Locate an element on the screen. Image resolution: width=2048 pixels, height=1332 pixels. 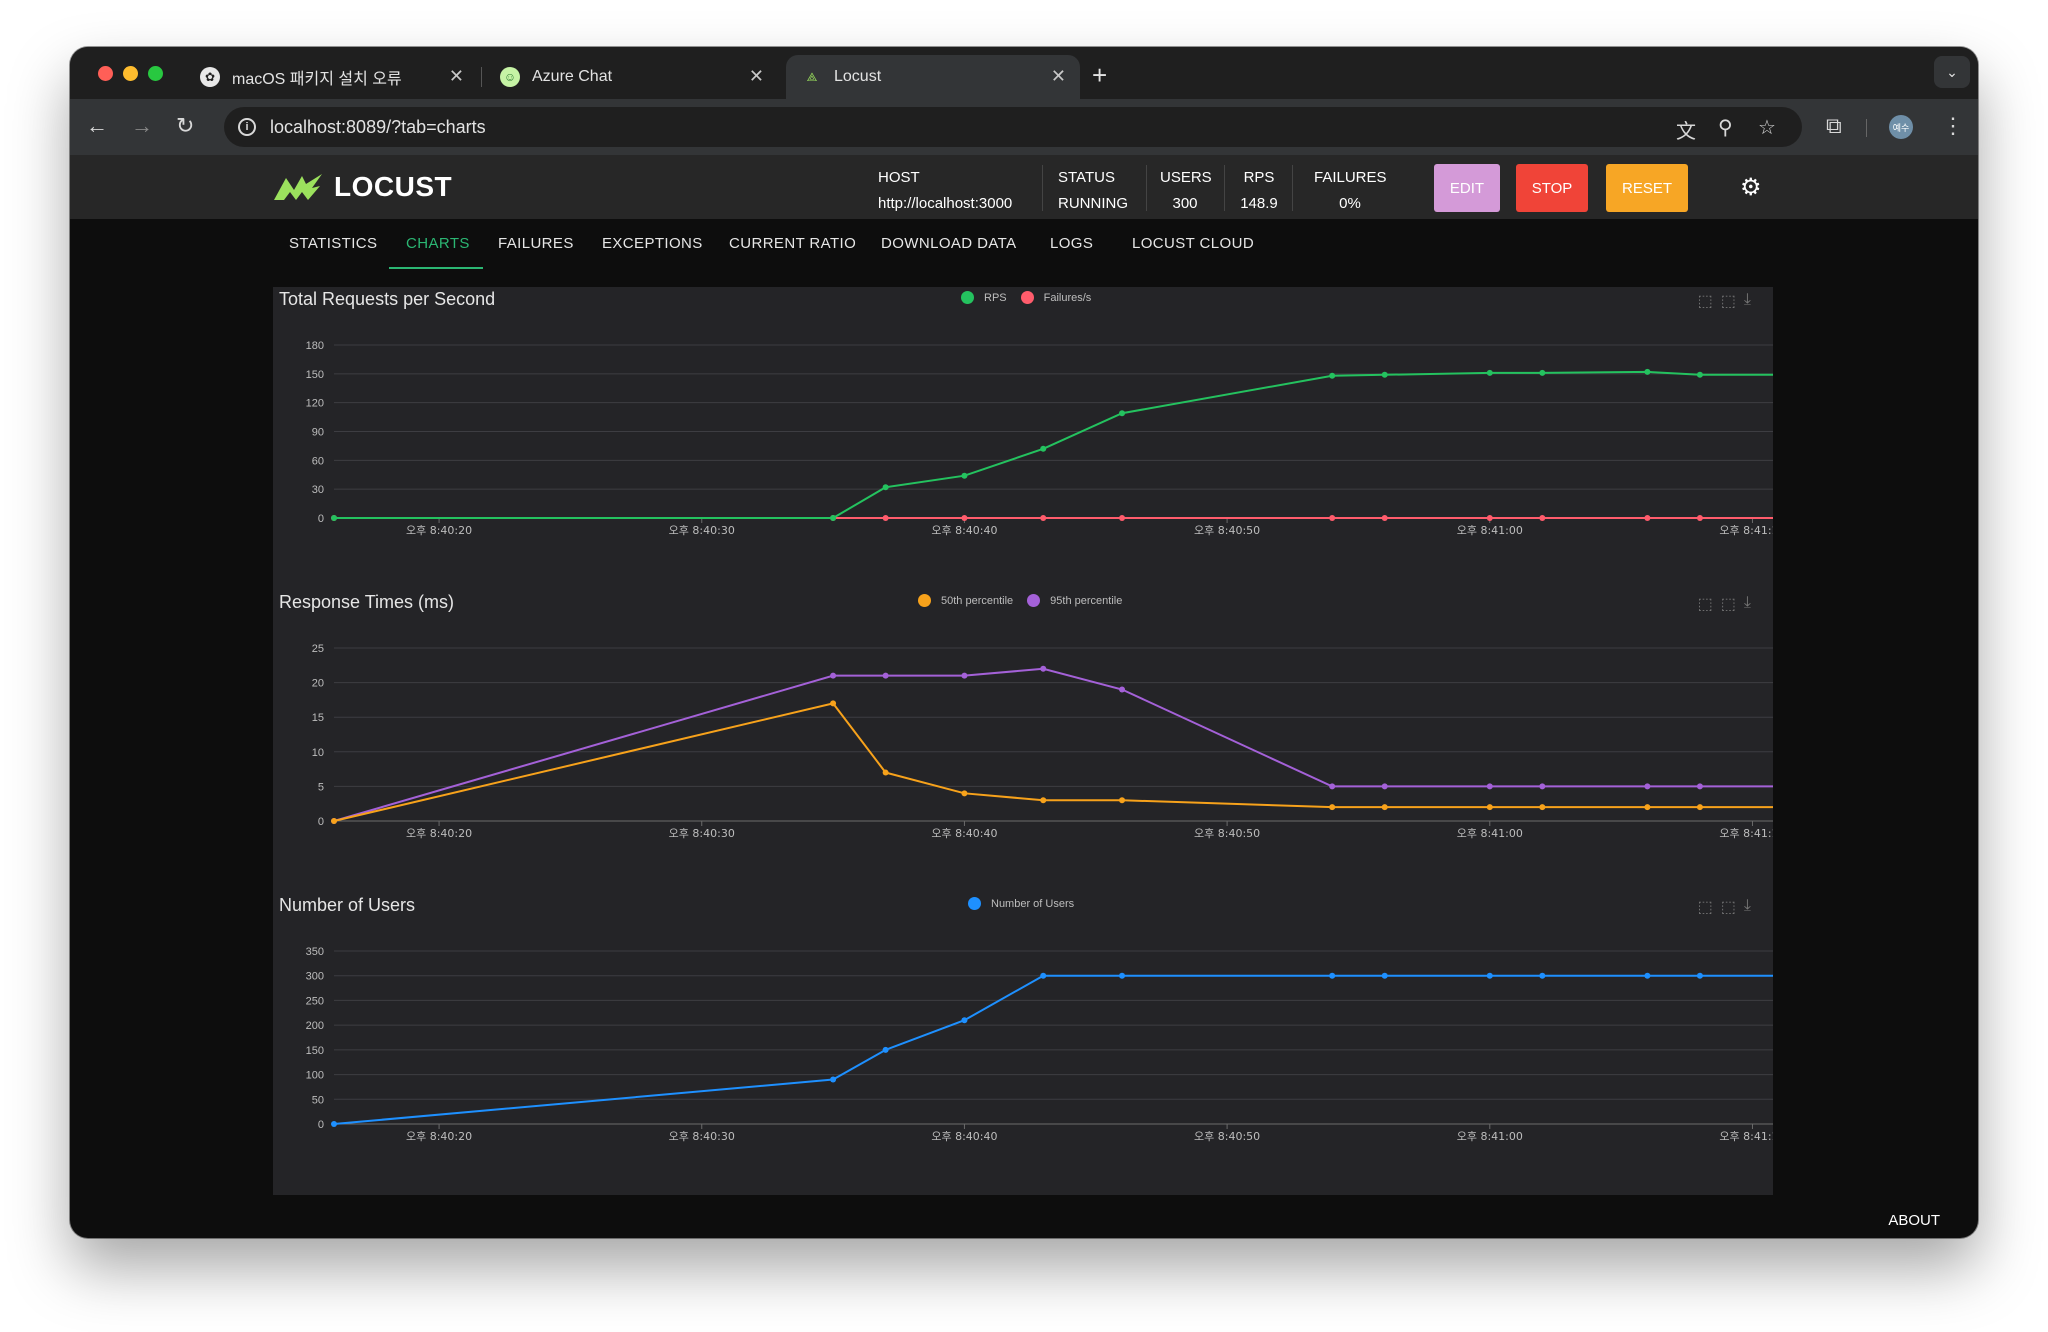
stop-button: STOP is located at coordinates (1552, 188).